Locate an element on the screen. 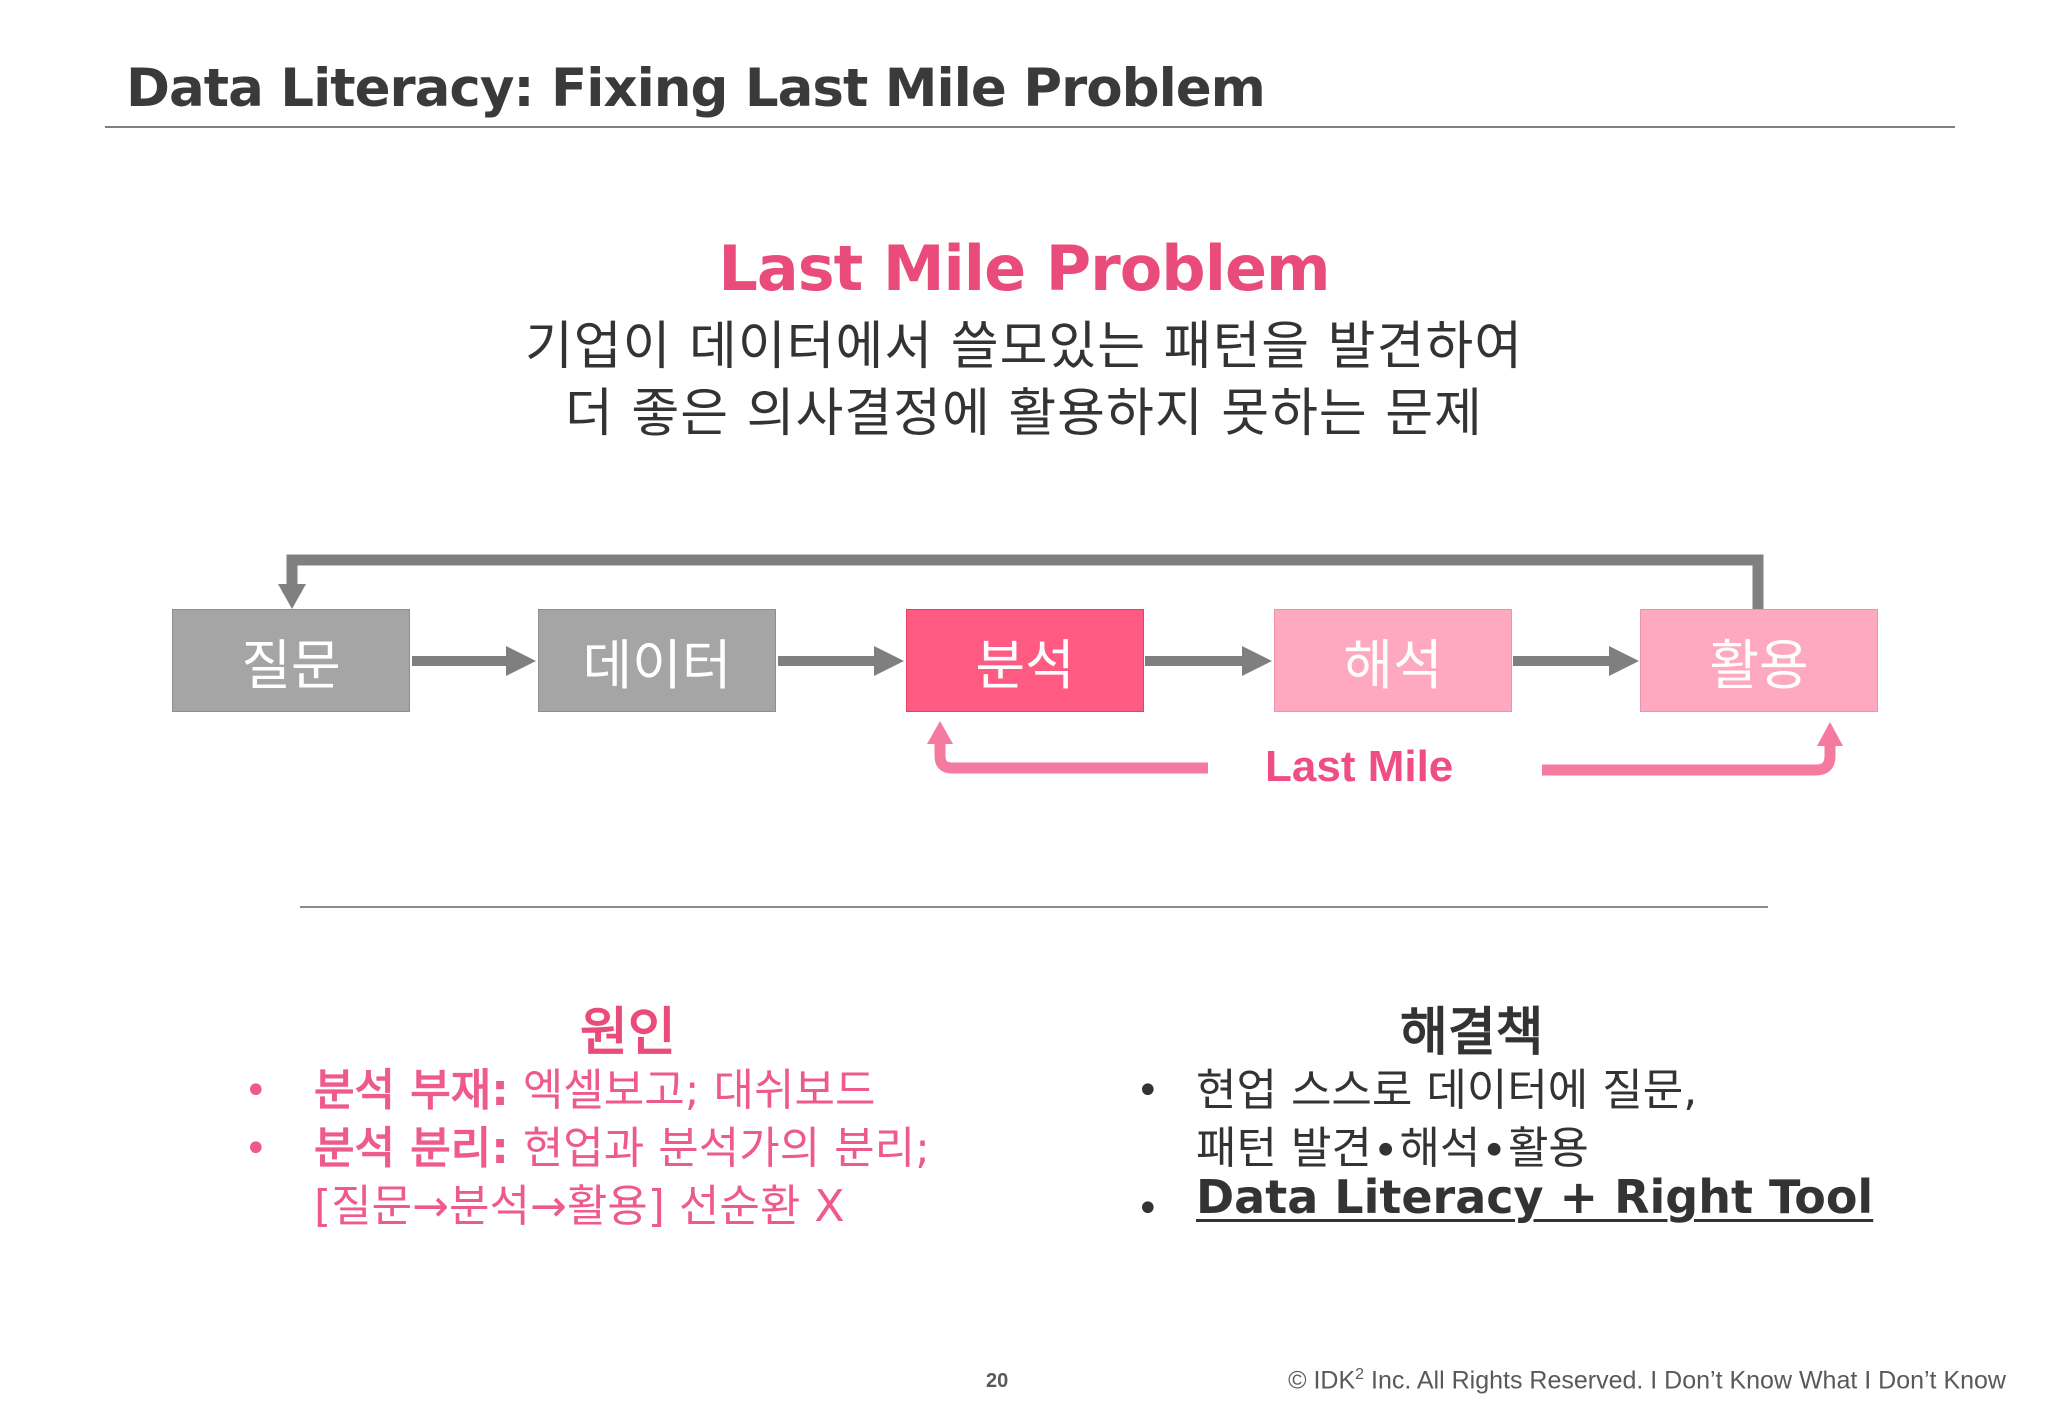 The width and height of the screenshot is (2048, 1418). flow-step-utilization: 활용 is located at coordinates (1759, 660).